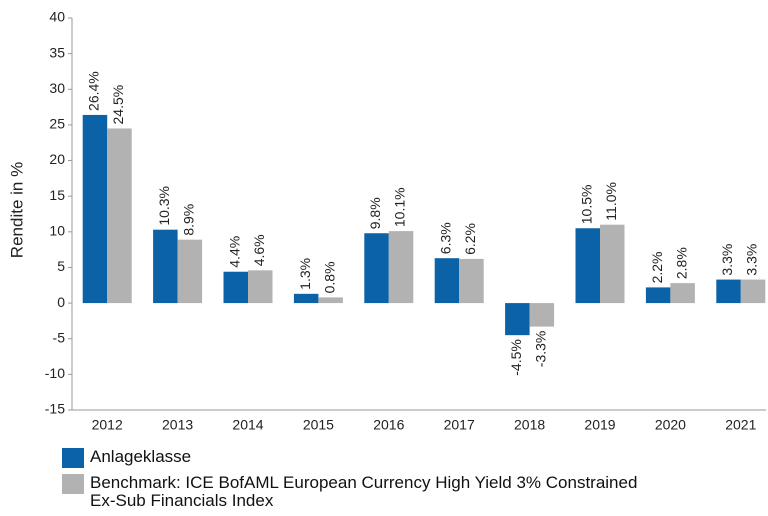 The height and width of the screenshot is (516, 768). Describe the element at coordinates (57, 124) in the screenshot. I see `y-tick-label: 25` at that location.